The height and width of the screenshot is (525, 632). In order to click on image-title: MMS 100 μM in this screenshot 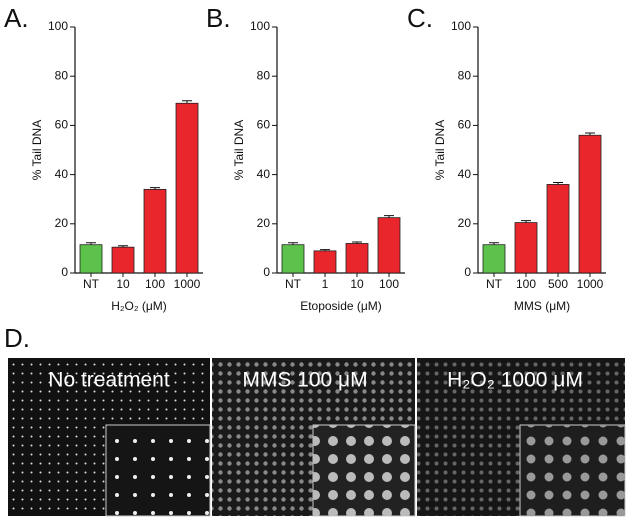, I will do `click(304, 380)`.